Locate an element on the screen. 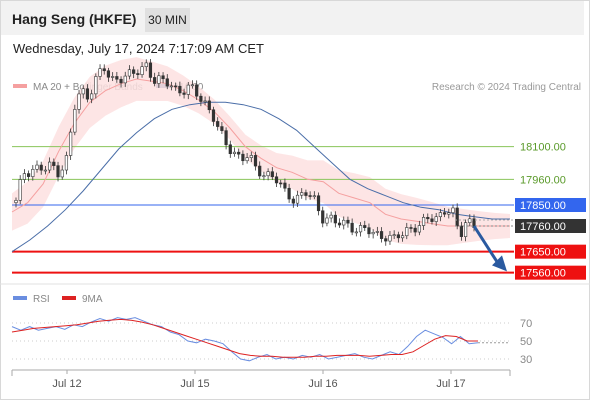  level-label-17960.00: 17960.00 is located at coordinates (543, 180).